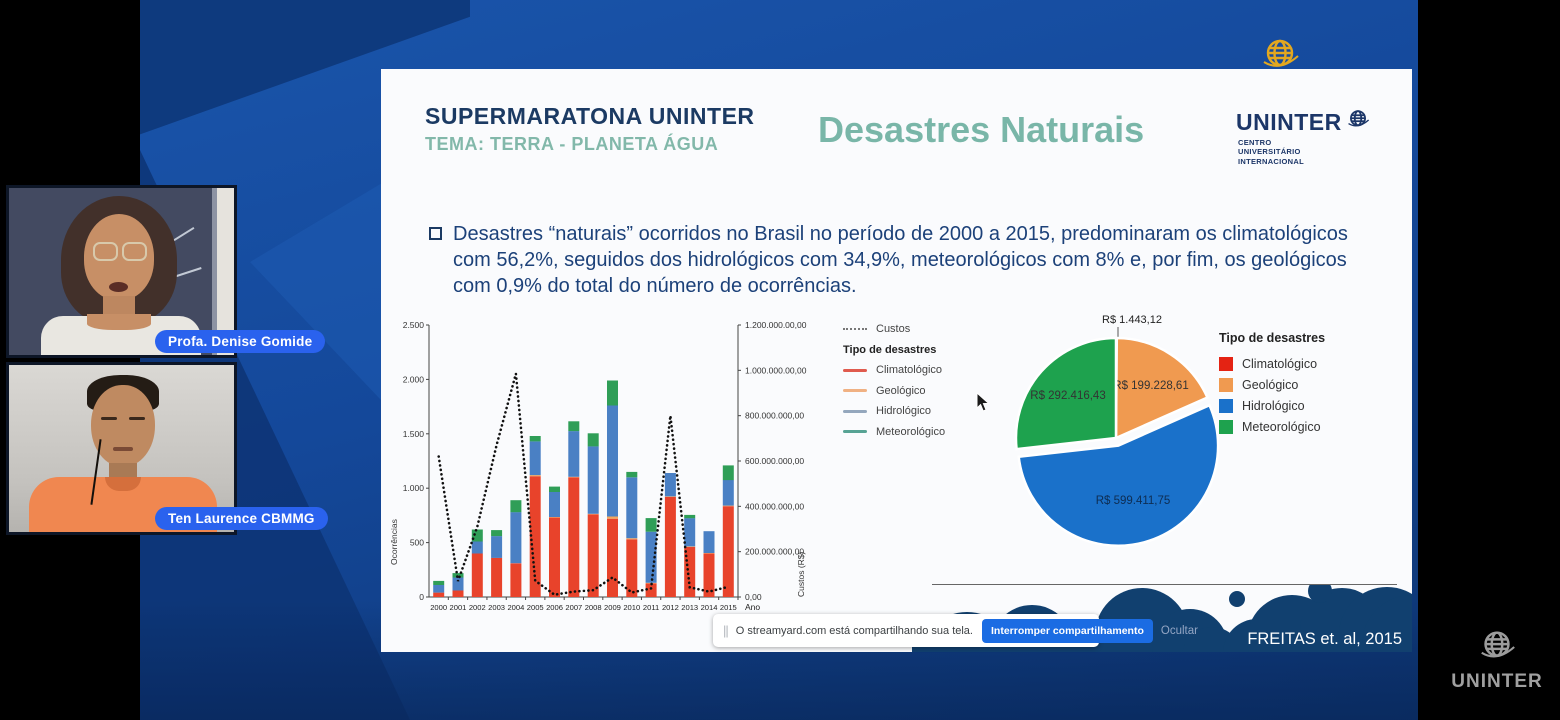  Describe the element at coordinates (414, 488) in the screenshot. I see `svg-text: 1.000` at that location.